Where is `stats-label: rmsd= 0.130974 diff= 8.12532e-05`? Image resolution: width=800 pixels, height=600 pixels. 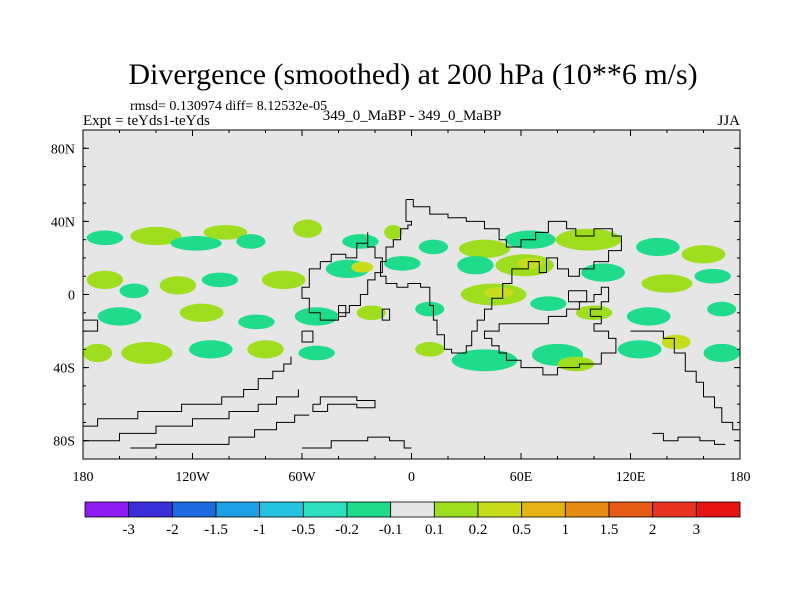
stats-label: rmsd= 0.130974 diff= 8.12532e-05 is located at coordinates (228, 106).